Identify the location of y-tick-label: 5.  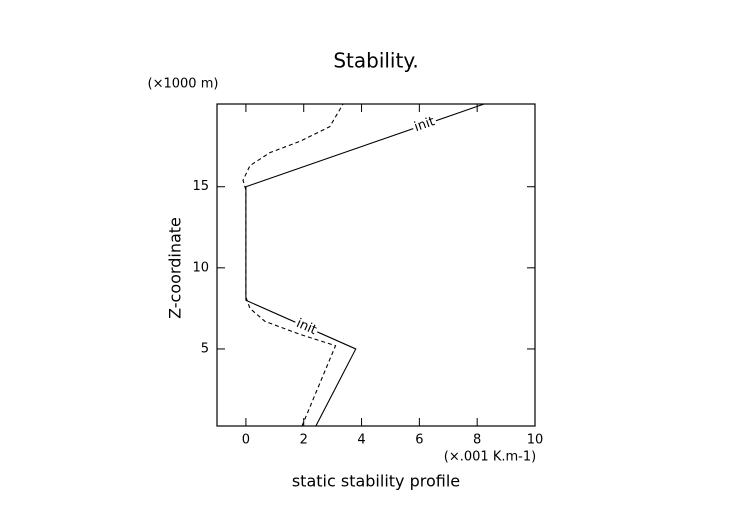
(205, 348).